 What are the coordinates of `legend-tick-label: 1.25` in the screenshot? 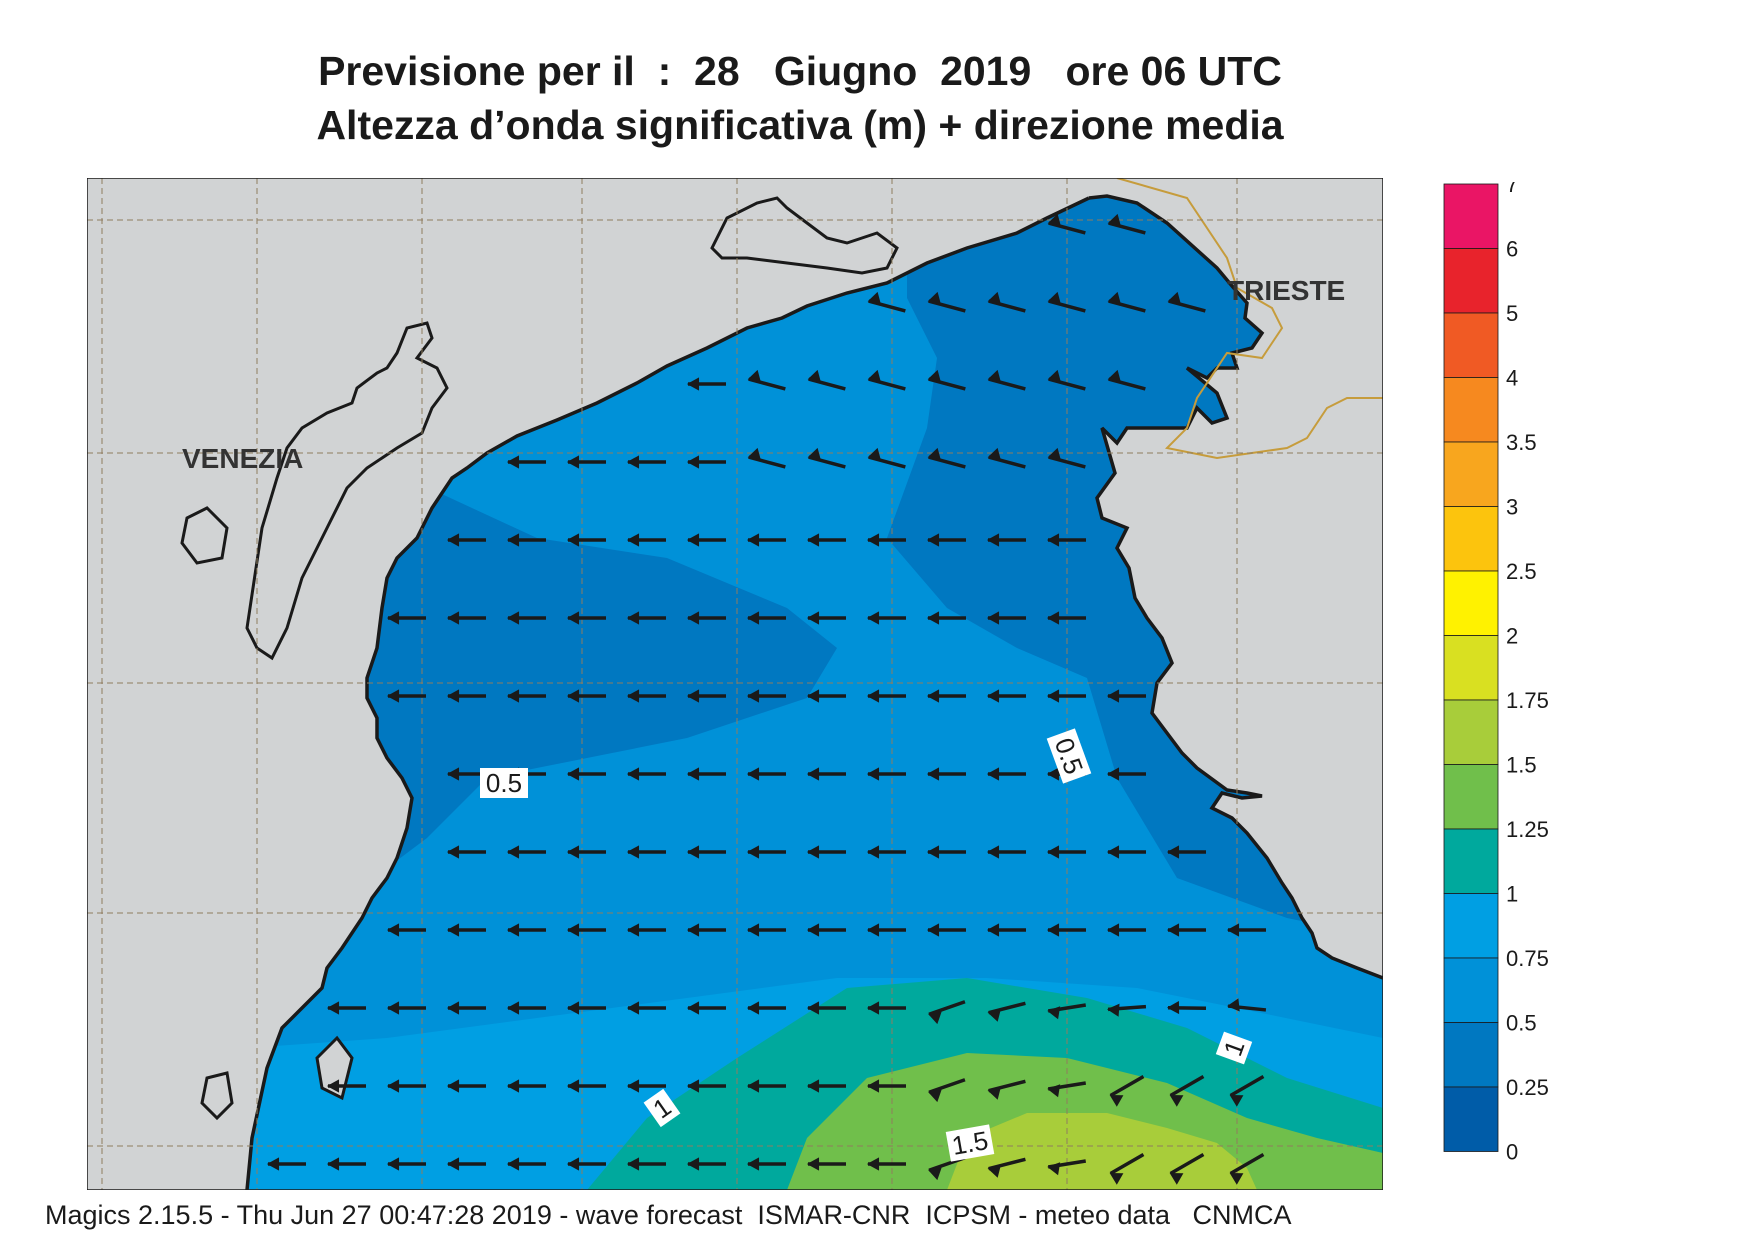 It's located at (1527, 829).